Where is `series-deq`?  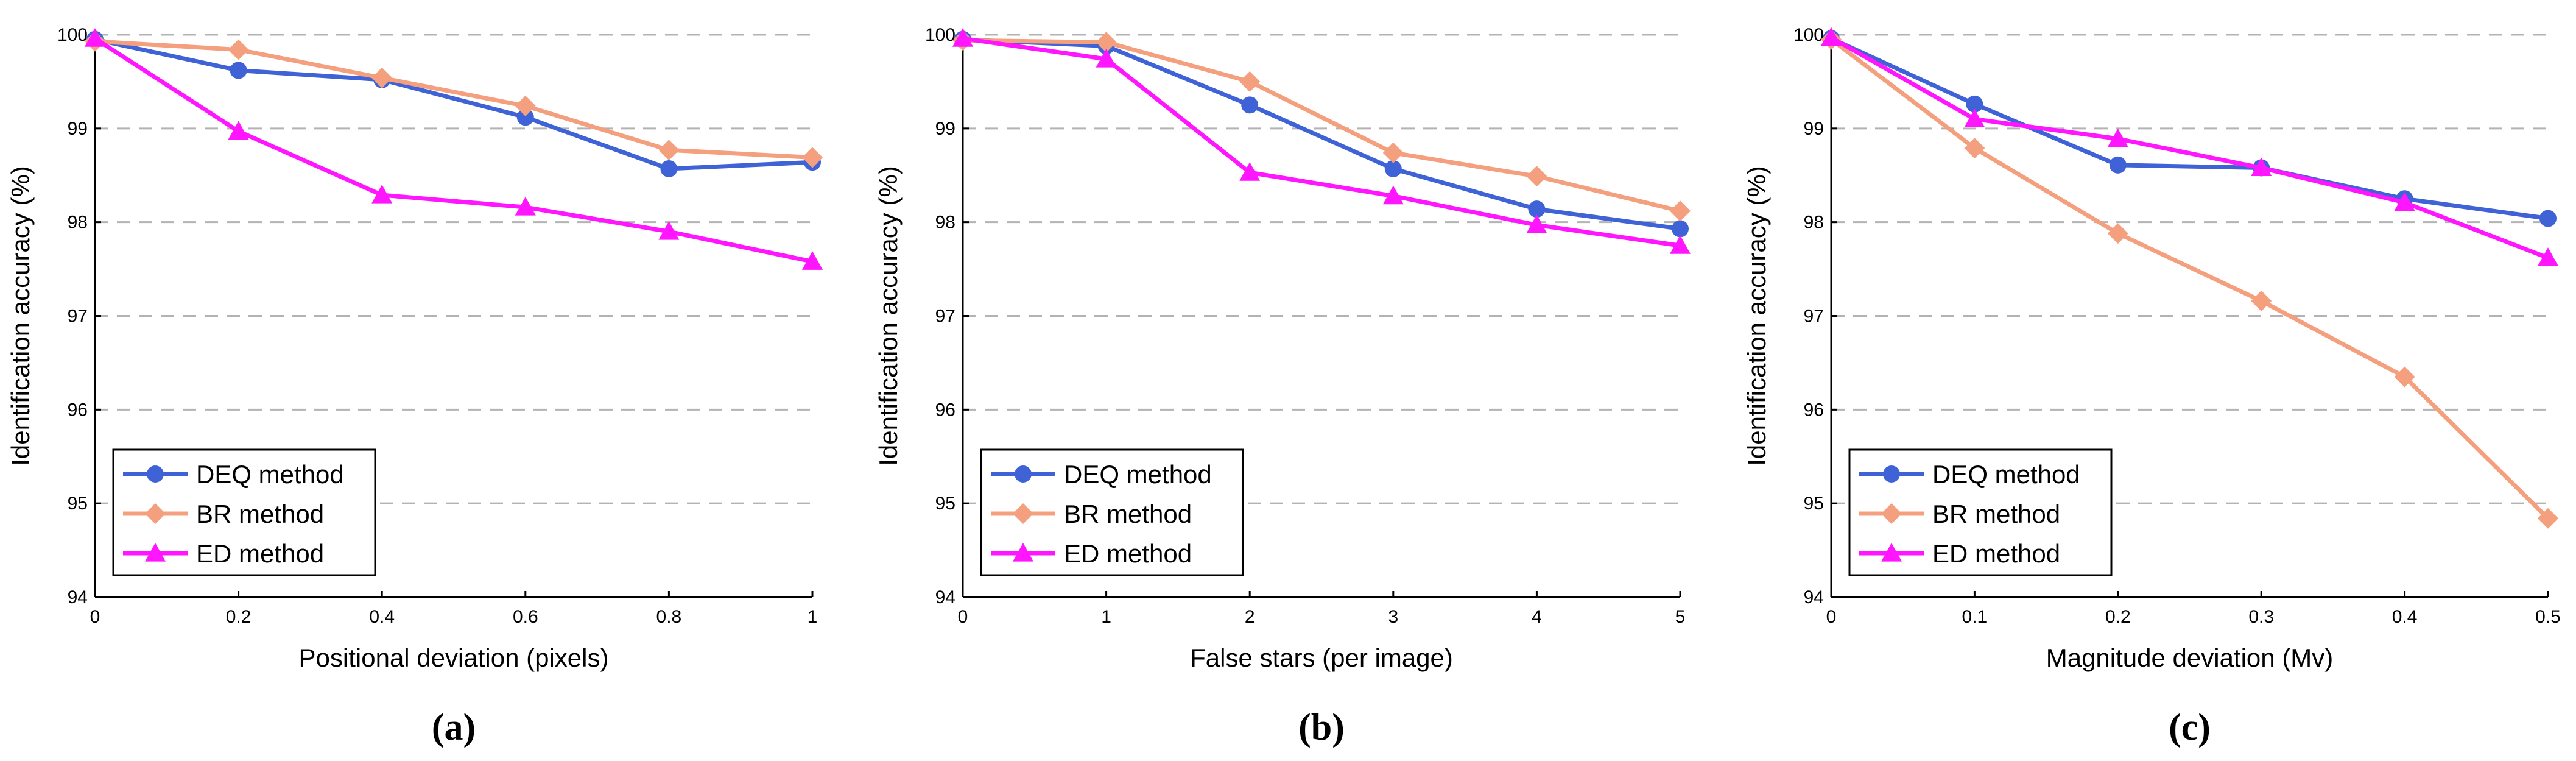
series-deq is located at coordinates (1321, 134).